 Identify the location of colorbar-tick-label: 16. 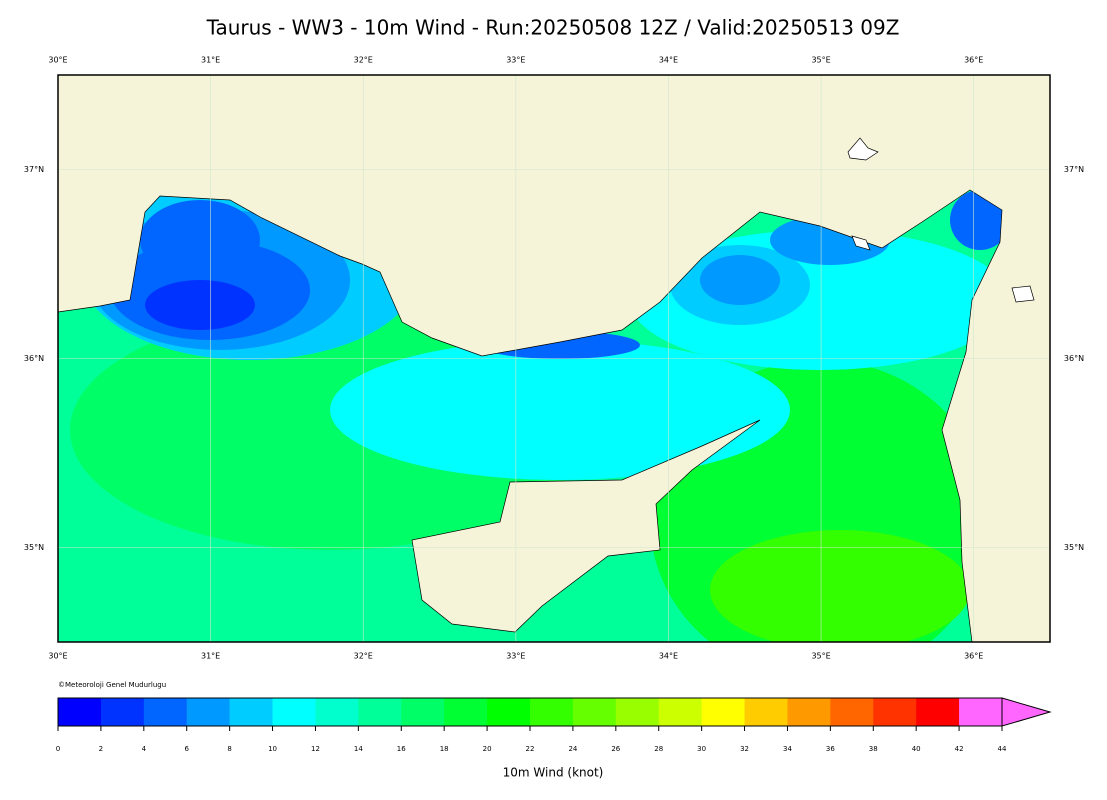
(401, 749).